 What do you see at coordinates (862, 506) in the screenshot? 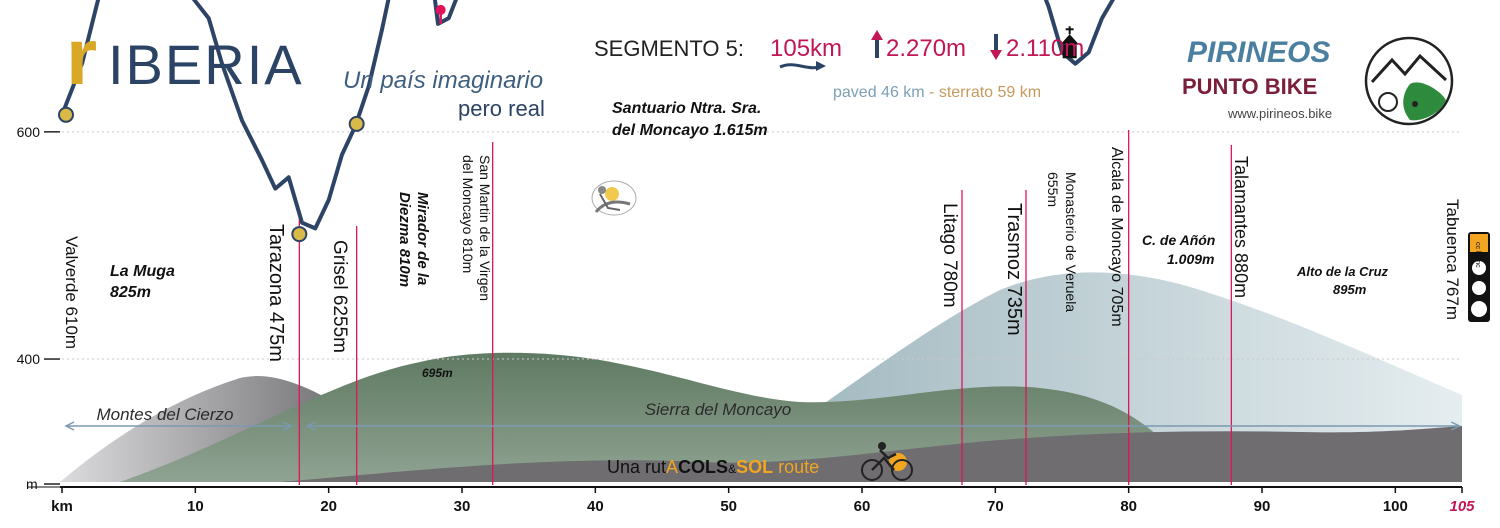
I see `x-tick-label: 60` at bounding box center [862, 506].